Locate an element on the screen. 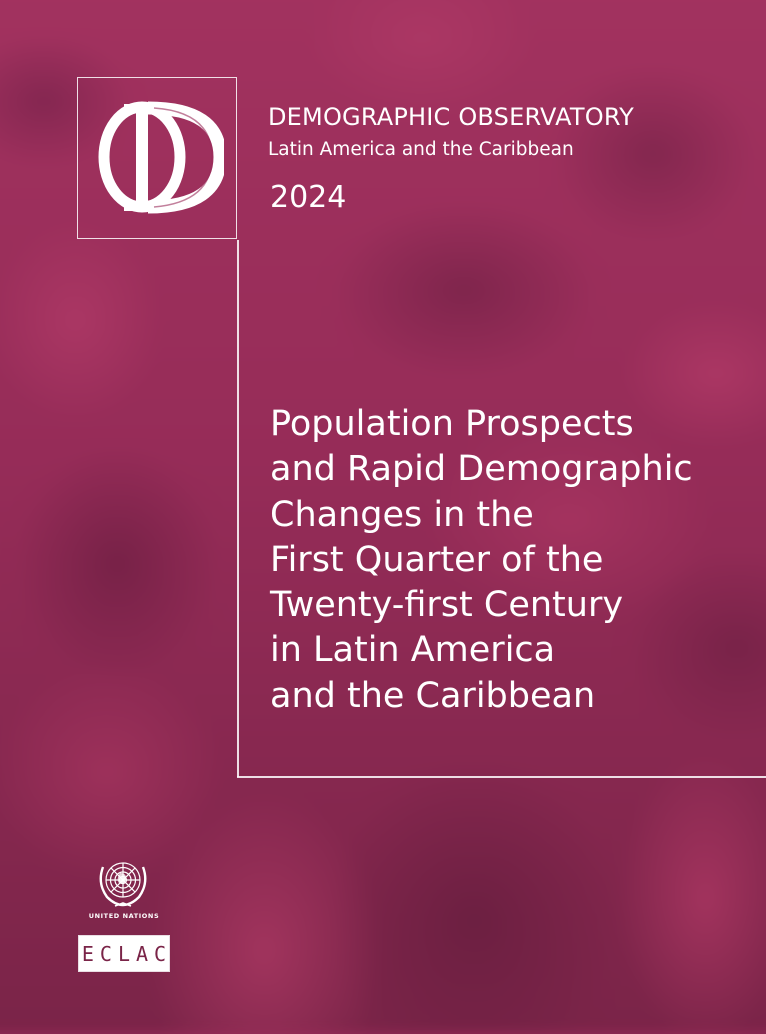 The width and height of the screenshot is (766, 1034). title-line: in Latin America is located at coordinates (413, 650).